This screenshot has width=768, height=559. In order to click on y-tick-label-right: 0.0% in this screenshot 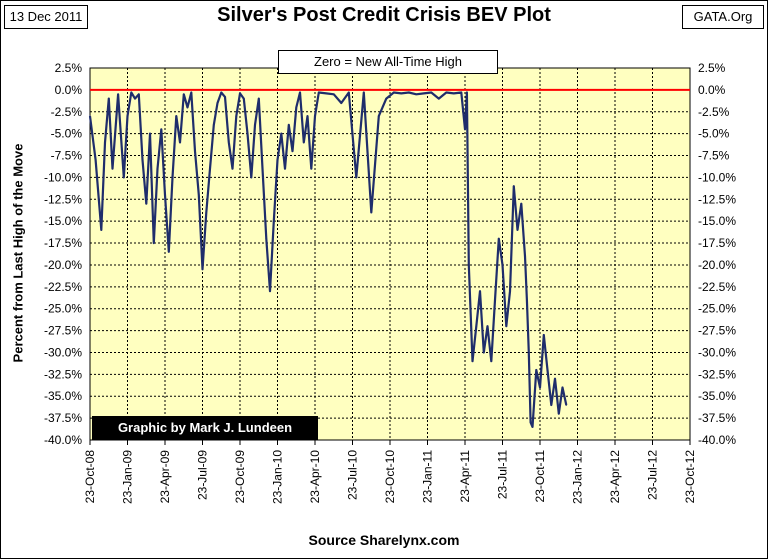, I will do `click(712, 90)`.